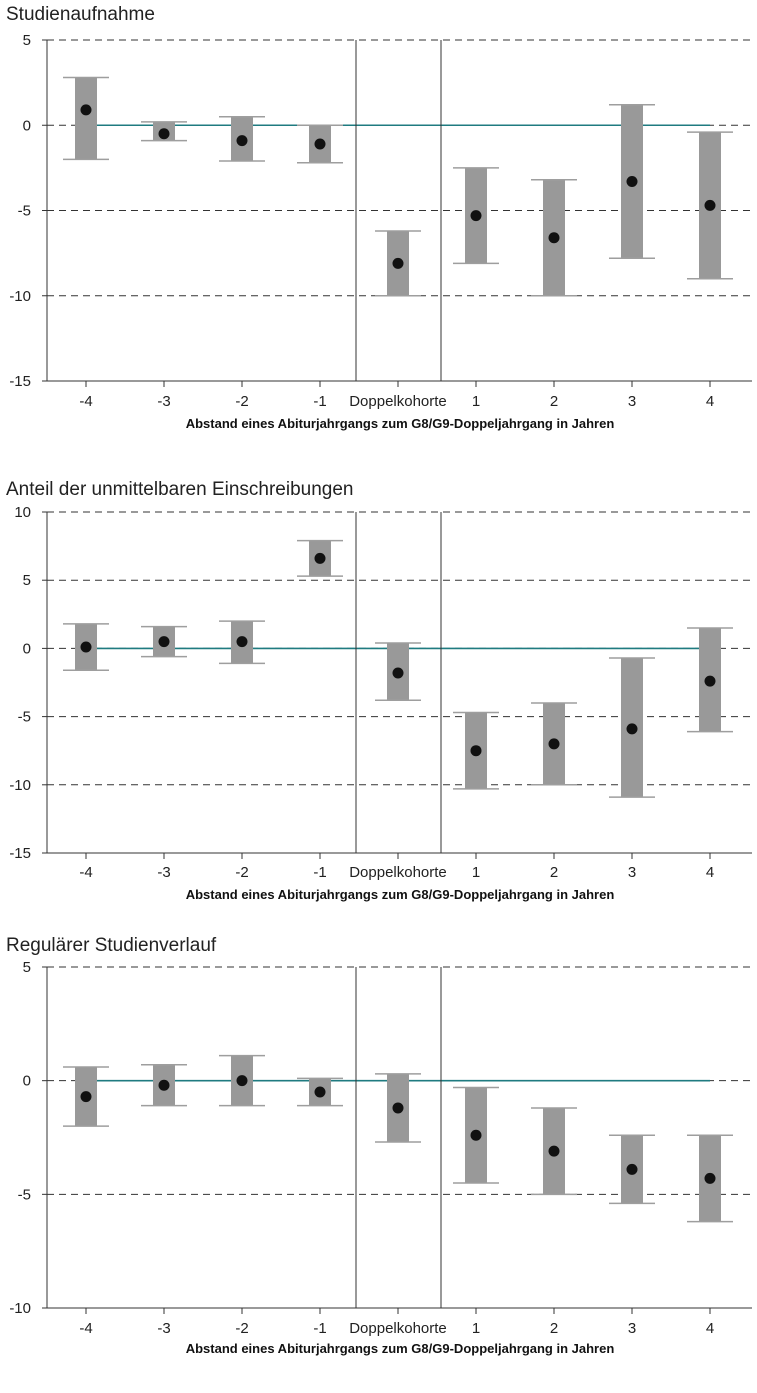  Describe the element at coordinates (22, 512) in the screenshot. I see `y-tick-label: 10` at that location.